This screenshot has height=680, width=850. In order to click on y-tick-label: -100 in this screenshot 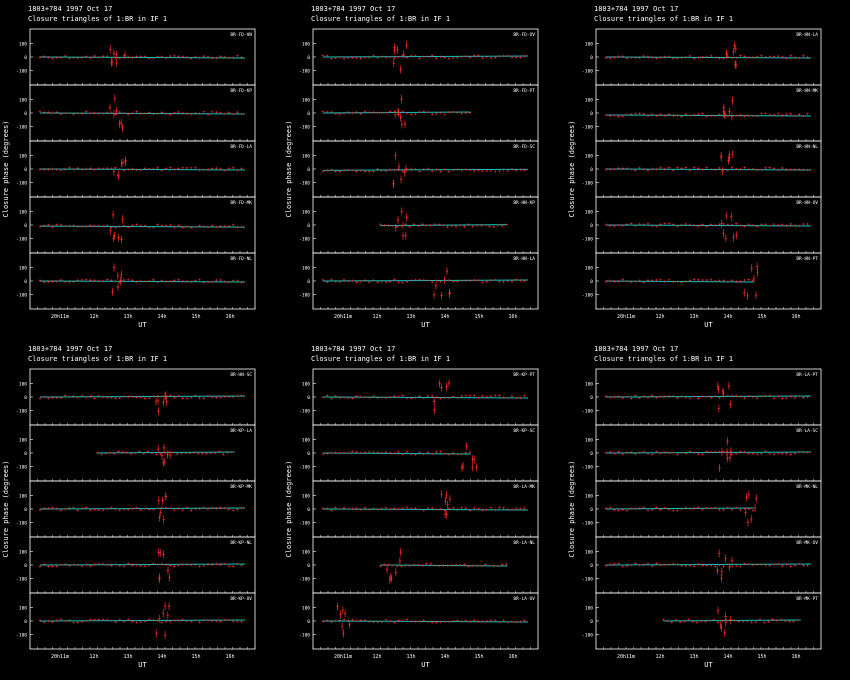, I will do `click(21, 183)`.